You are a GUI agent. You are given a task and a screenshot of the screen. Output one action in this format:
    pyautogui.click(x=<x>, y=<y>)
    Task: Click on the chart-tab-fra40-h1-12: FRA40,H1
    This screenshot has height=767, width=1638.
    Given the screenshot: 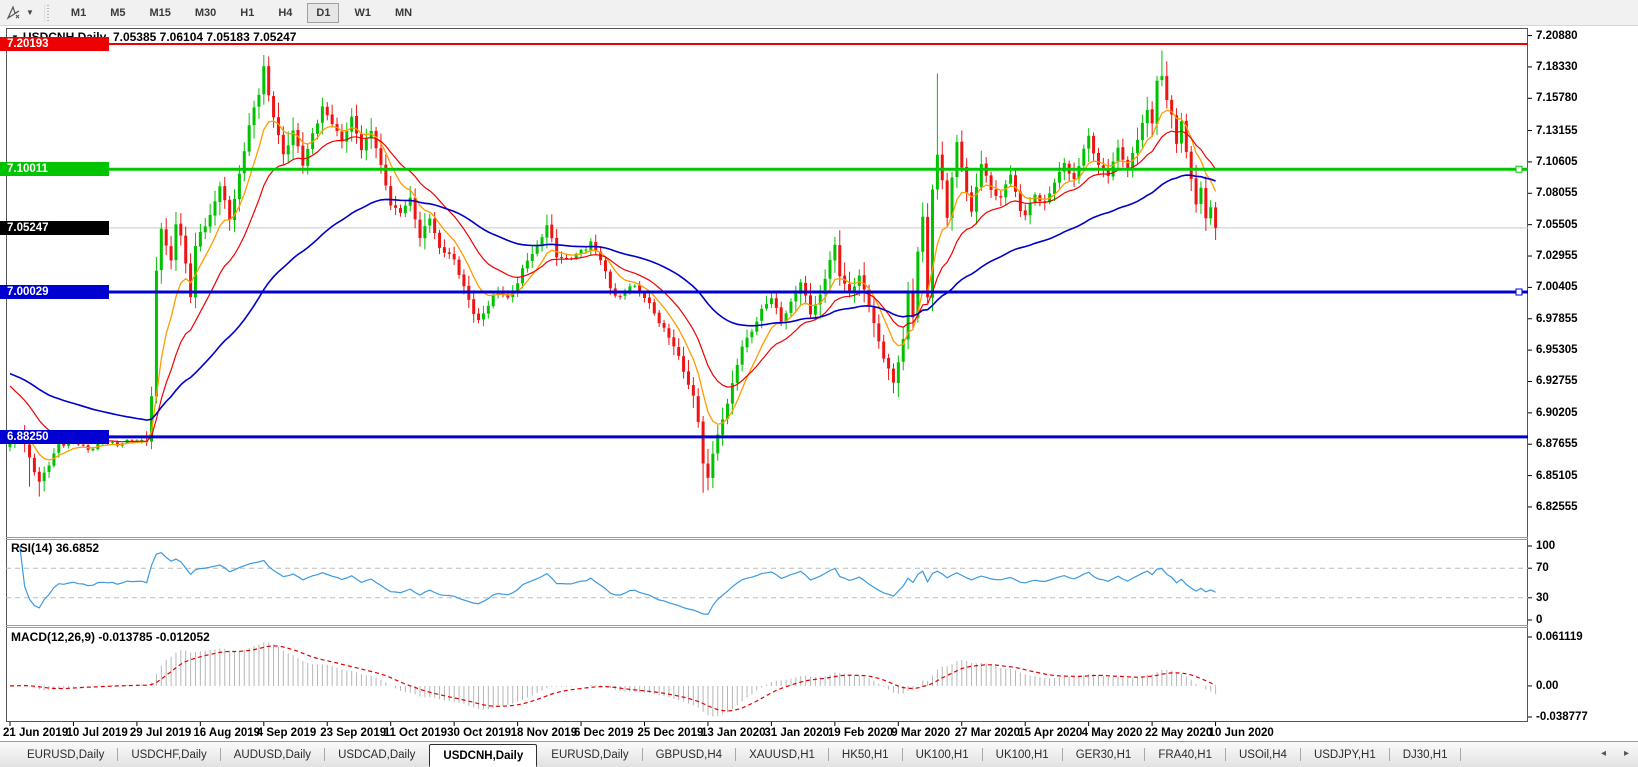 What is the action you would take?
    pyautogui.click(x=1185, y=754)
    